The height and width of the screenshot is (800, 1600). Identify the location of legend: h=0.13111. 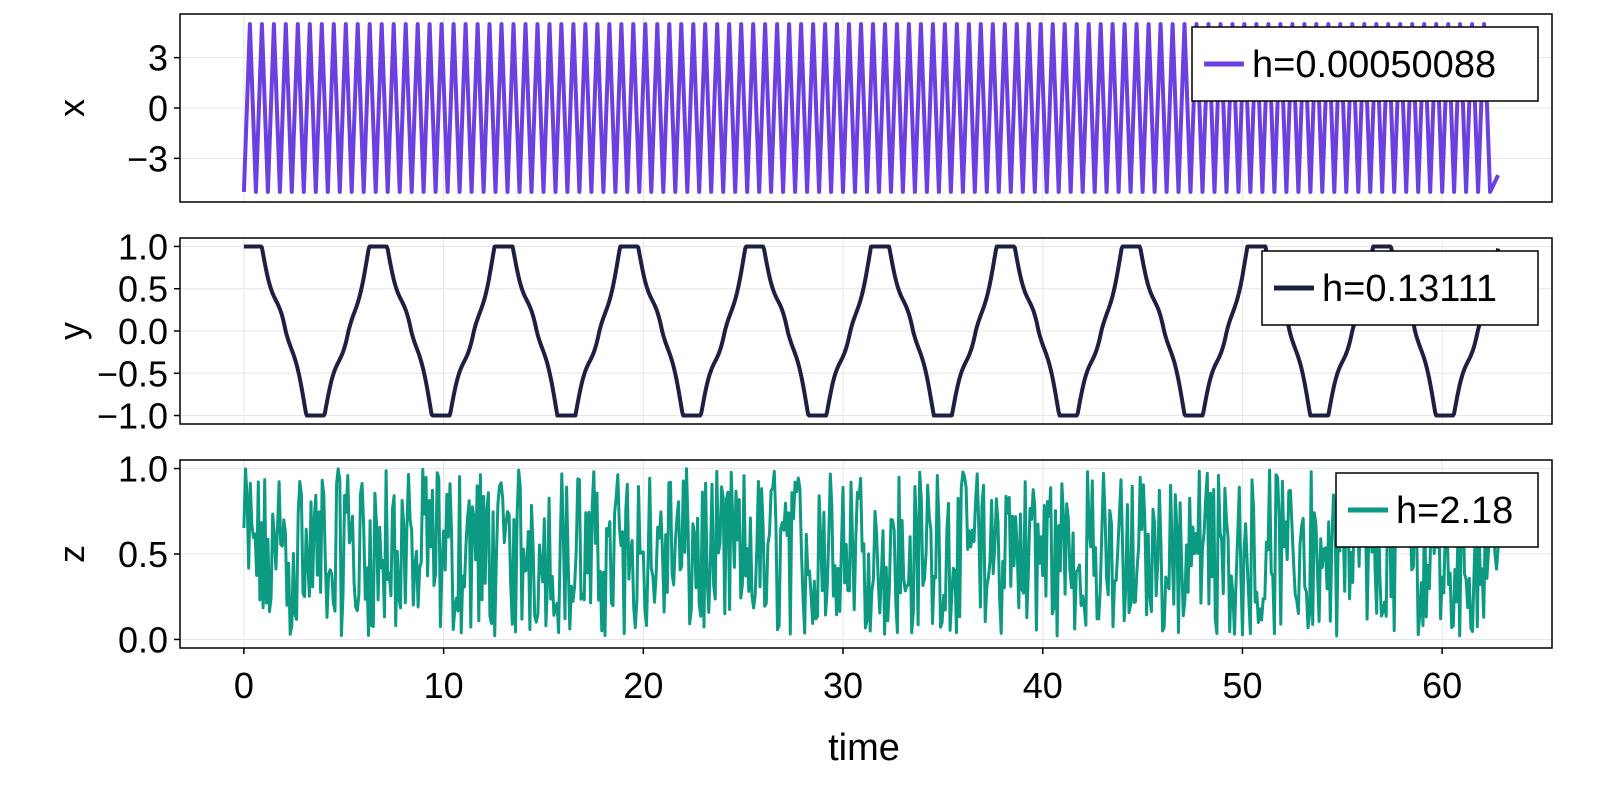
(1400, 288).